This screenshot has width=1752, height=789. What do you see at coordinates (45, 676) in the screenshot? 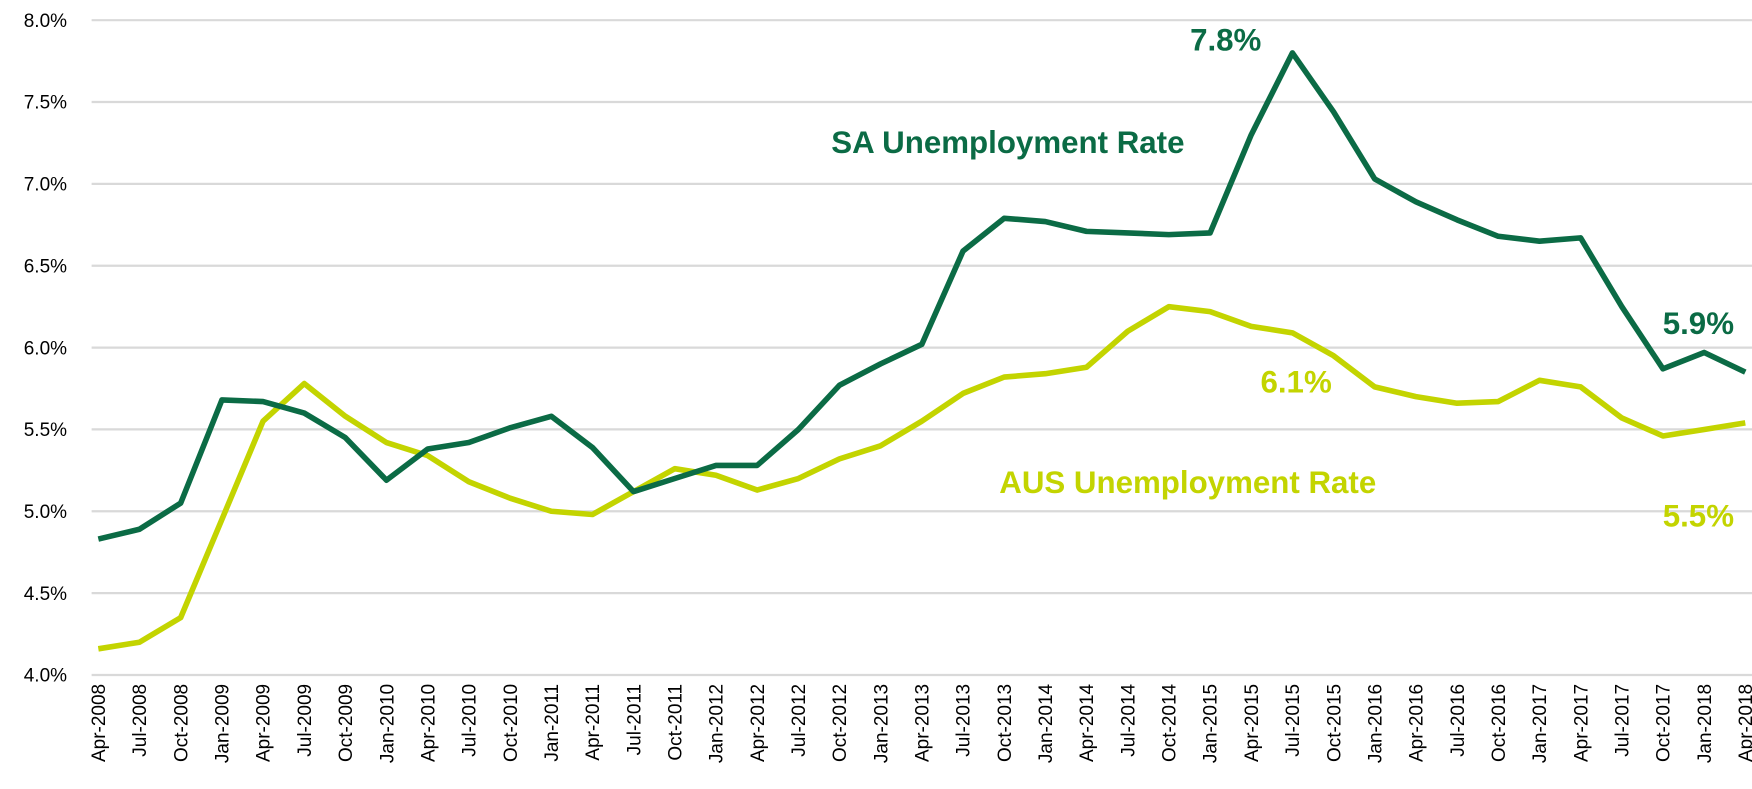
I see `y-tick-label: 4.0%` at bounding box center [45, 676].